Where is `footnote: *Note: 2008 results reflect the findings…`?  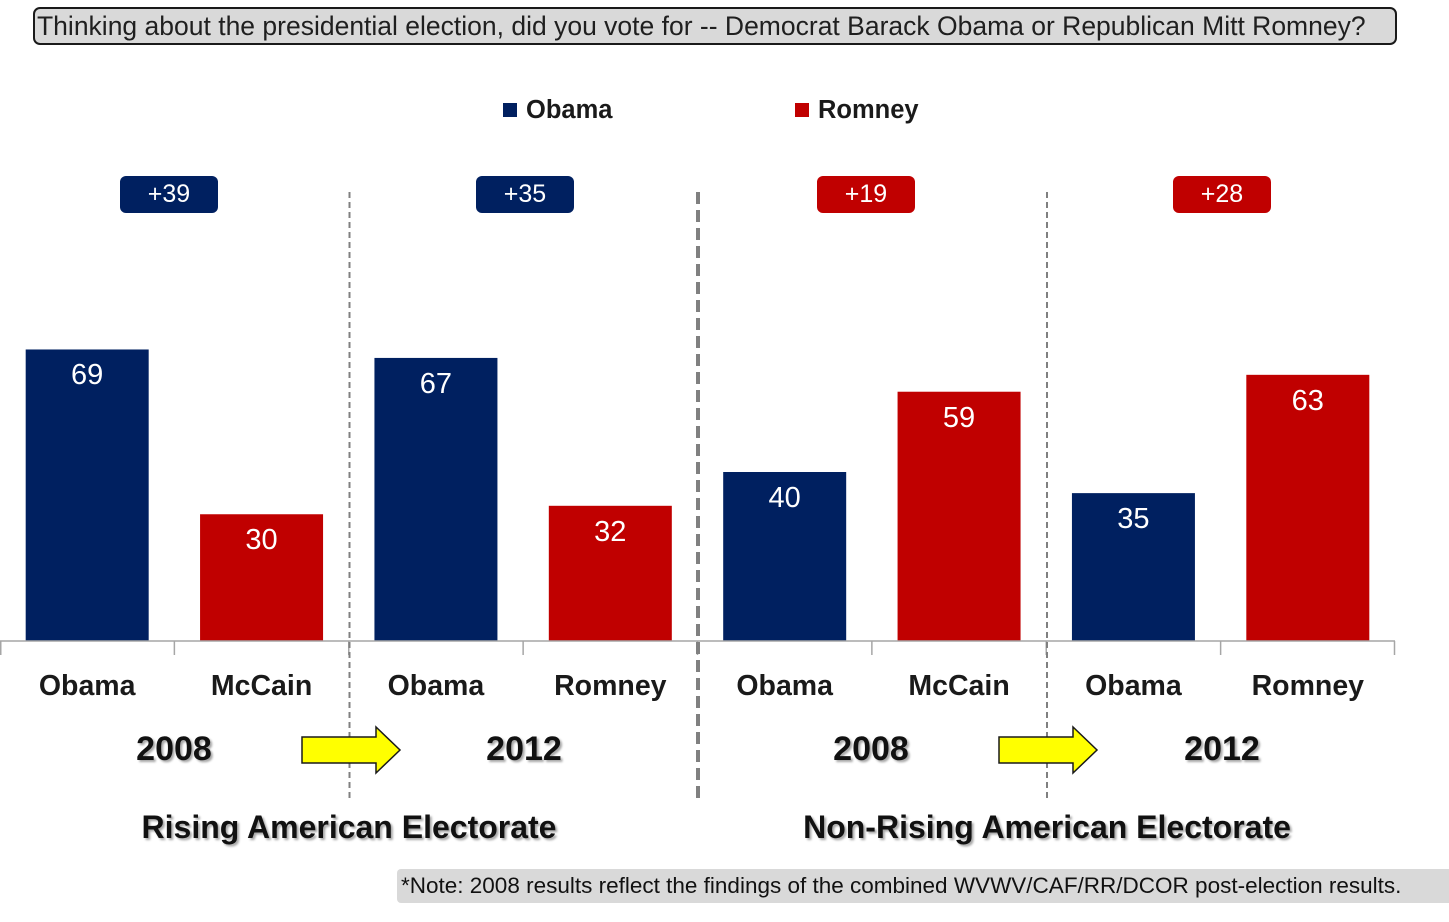
footnote: *Note: 2008 results reflect the findings… is located at coordinates (923, 886).